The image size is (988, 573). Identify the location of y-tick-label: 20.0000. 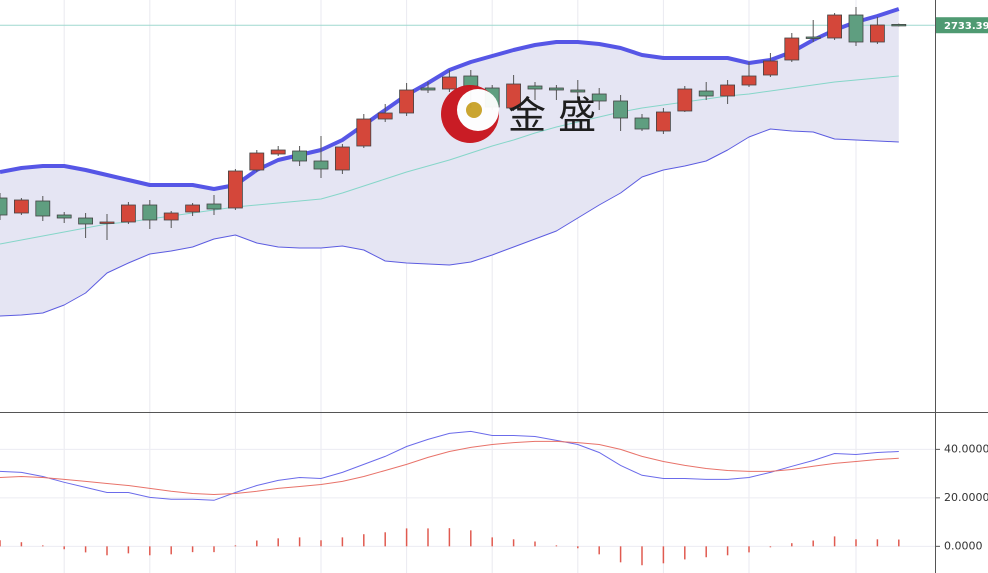
(966, 497).